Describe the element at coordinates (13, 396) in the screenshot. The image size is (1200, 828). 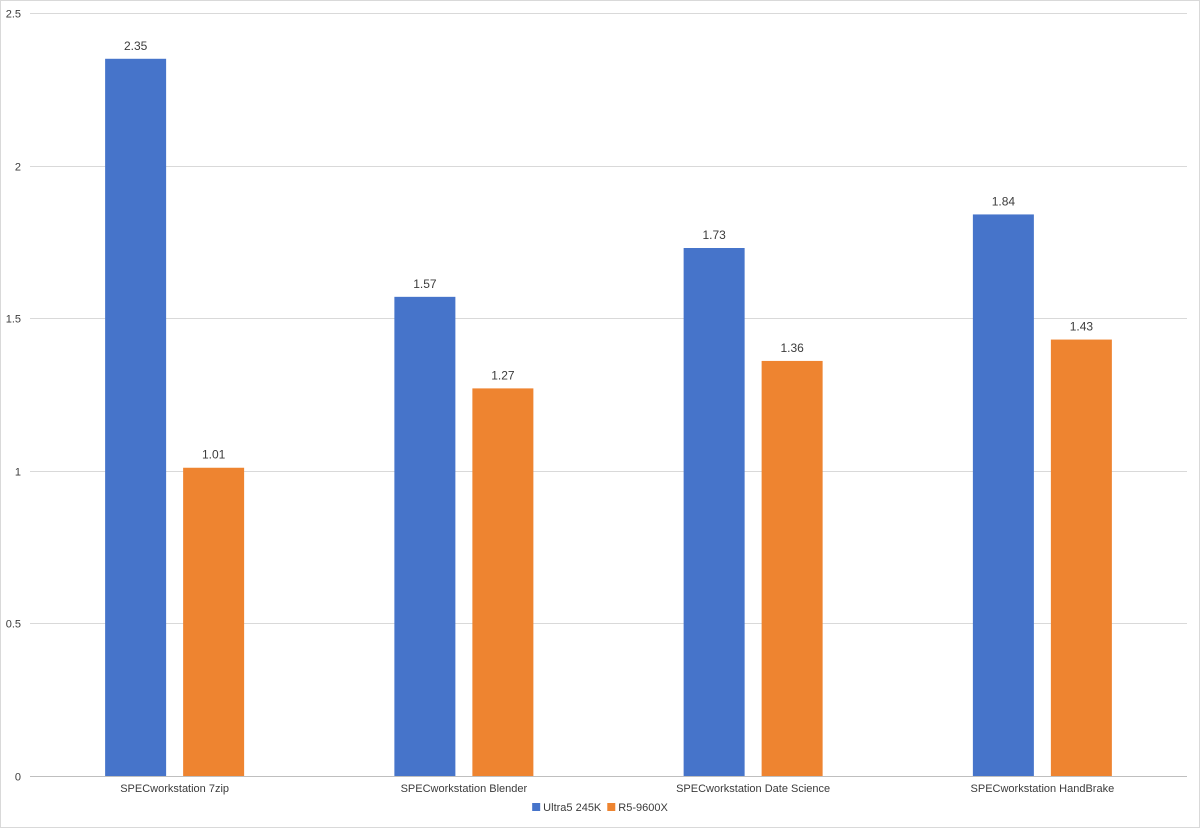
I see `y-axis-ticks: 0 0.5 1 1.5 2 2.5` at that location.